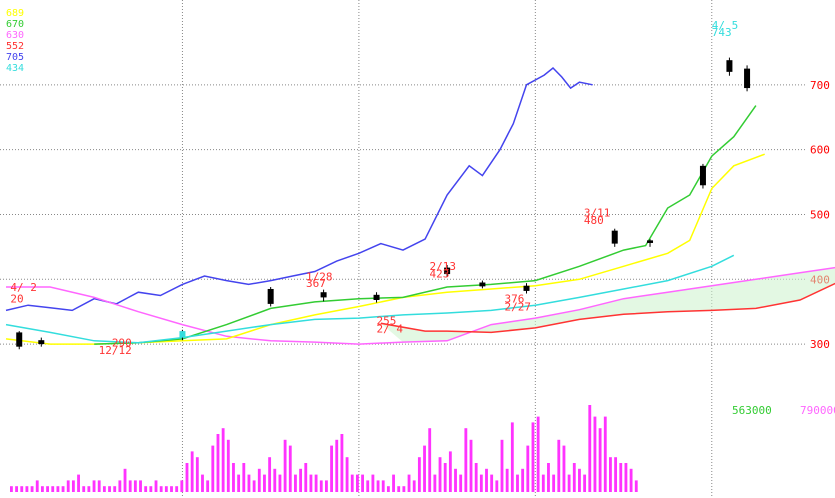 The height and width of the screenshot is (498, 835). What do you see at coordinates (390, 328) in the screenshot?
I see `annotation-label: 2/ 4` at bounding box center [390, 328].